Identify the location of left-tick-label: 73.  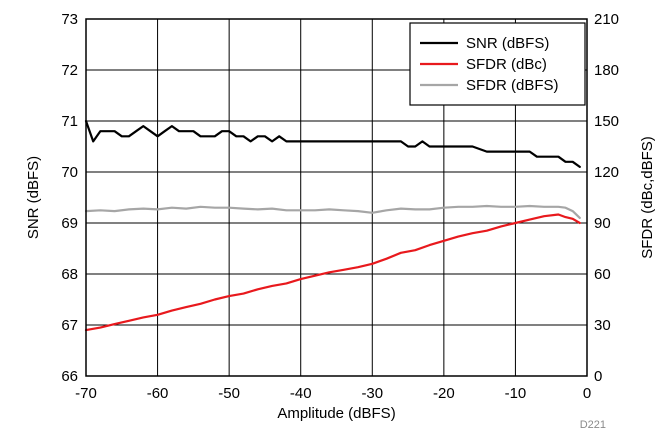
(69, 19).